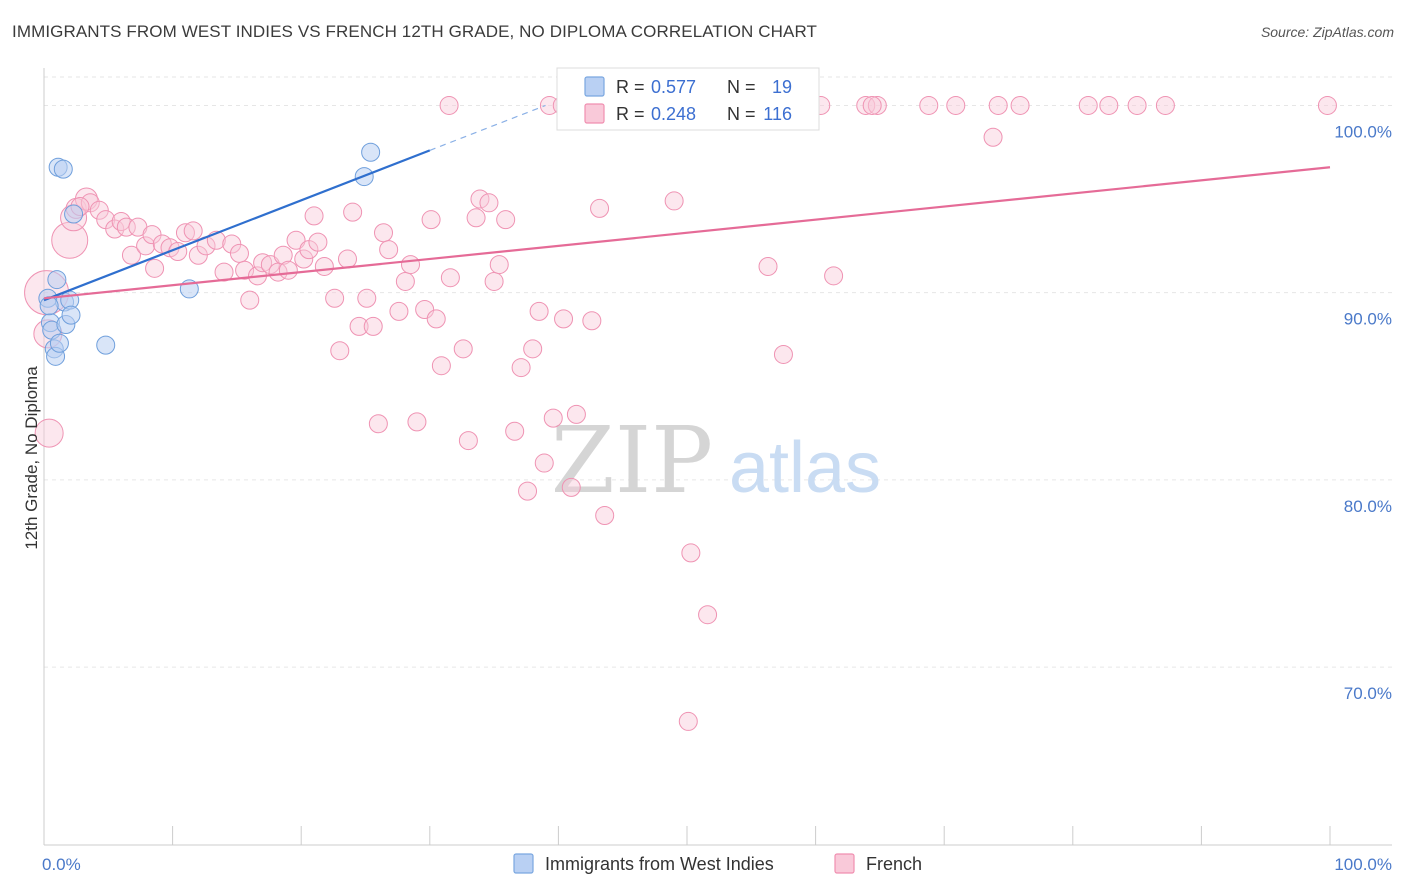  I want to click on legend-bottom: Immigrants from West Indies French, so click(717, 863).